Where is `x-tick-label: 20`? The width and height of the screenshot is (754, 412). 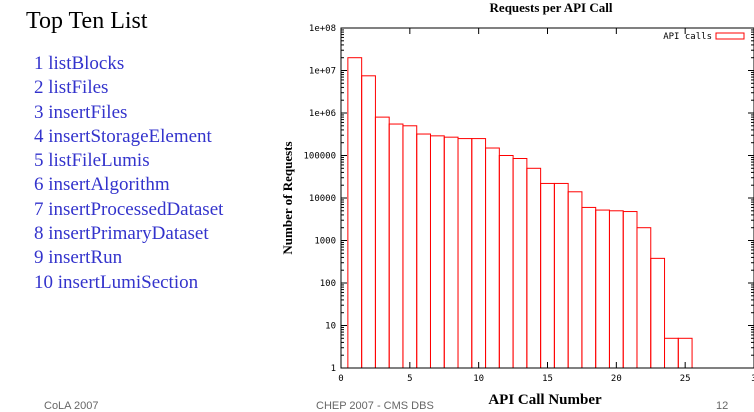
x-tick-label: 20 is located at coordinates (616, 379).